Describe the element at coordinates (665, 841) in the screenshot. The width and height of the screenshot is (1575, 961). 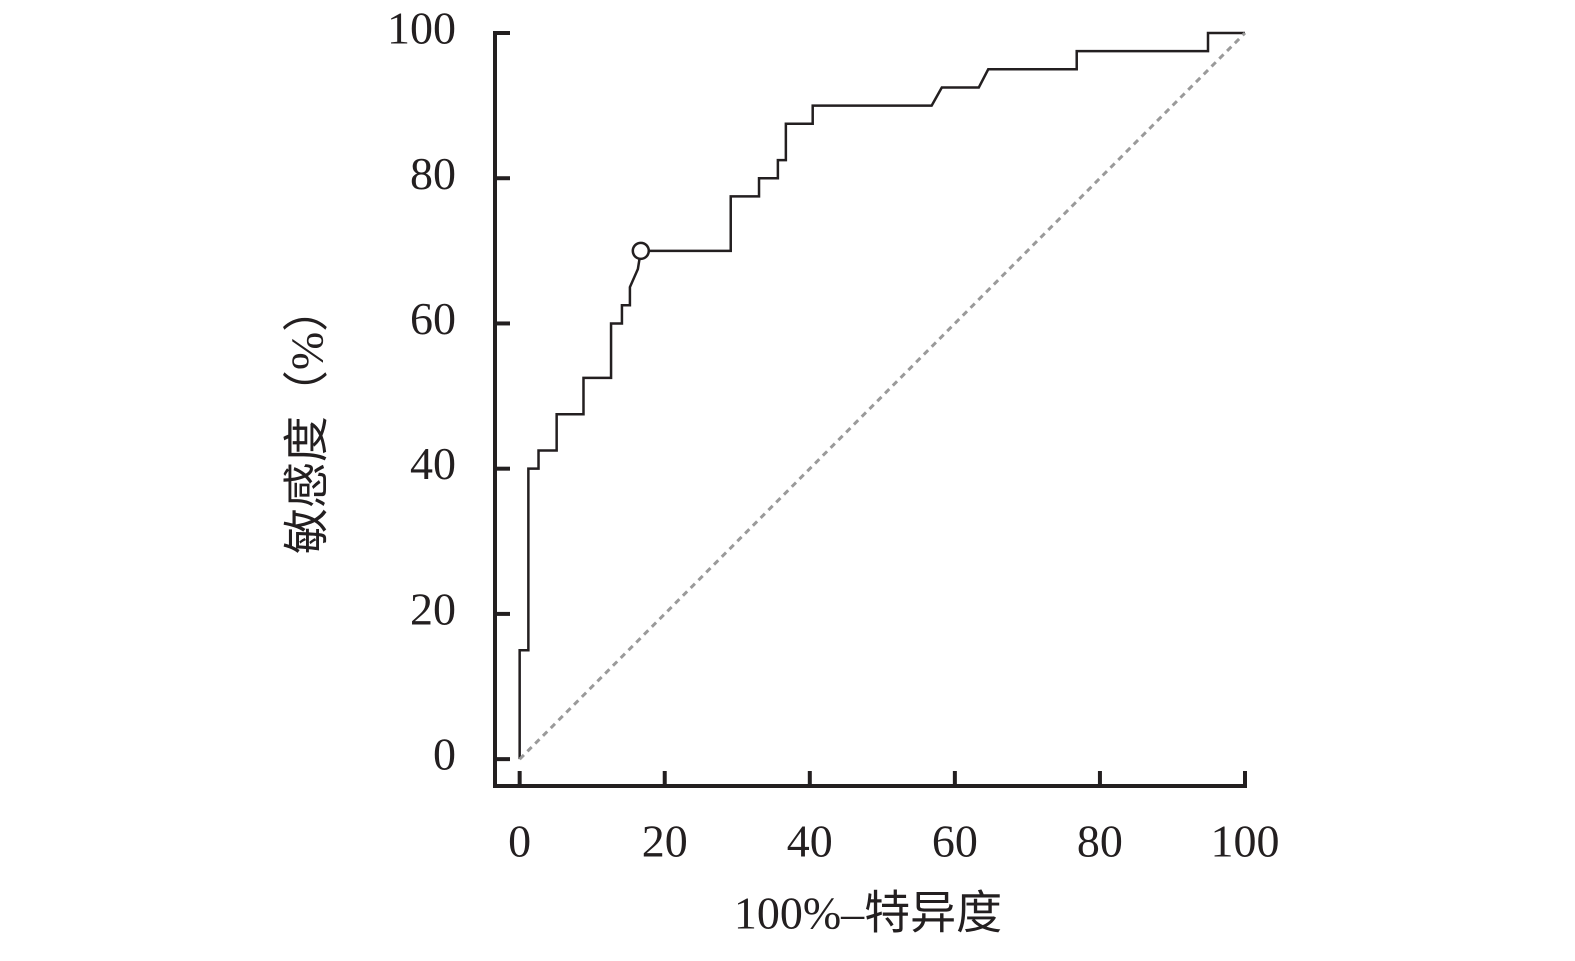
I see `x-tick-label: 20` at that location.